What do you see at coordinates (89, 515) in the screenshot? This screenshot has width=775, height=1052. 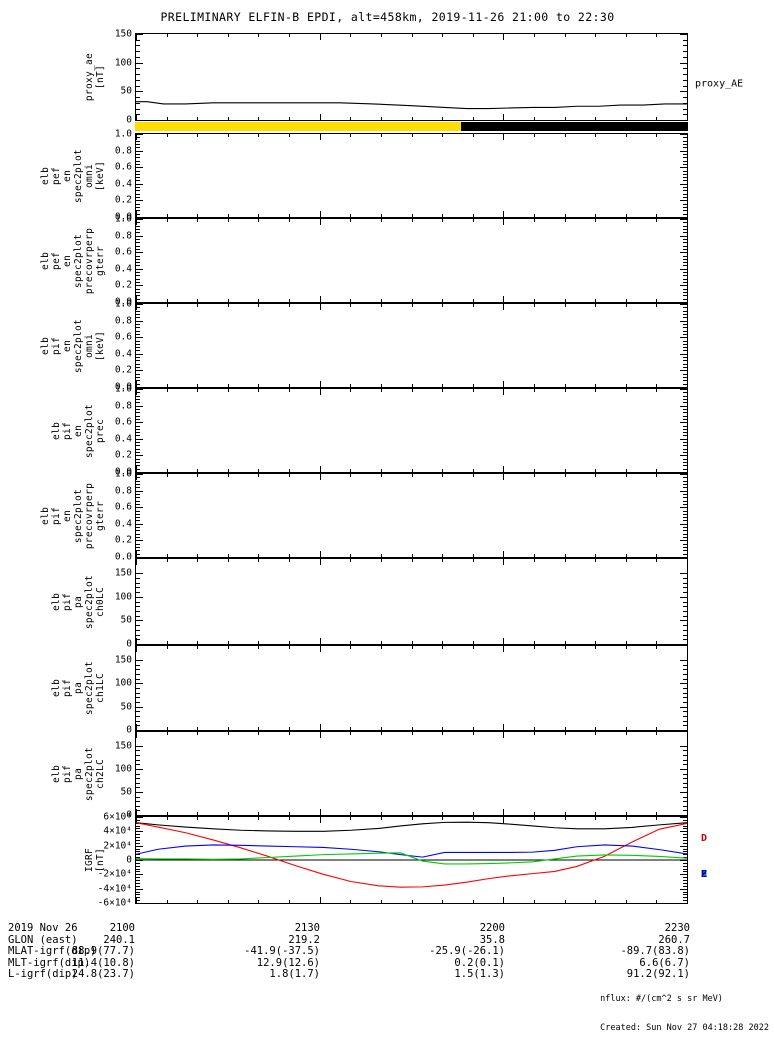 I see `y-axis-title-line: precovrperp` at bounding box center [89, 515].